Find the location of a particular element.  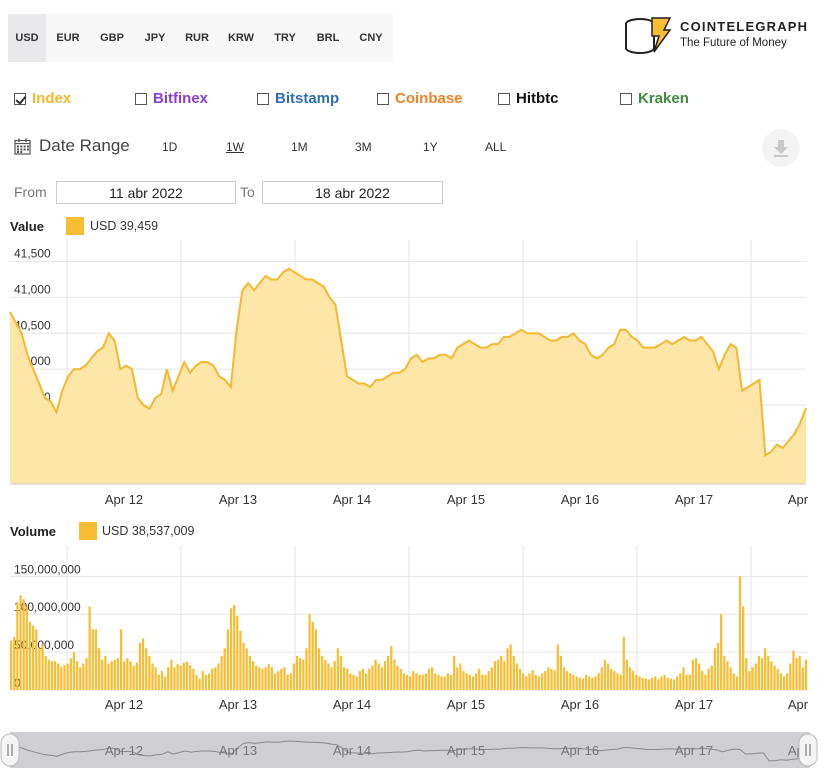

exchange-index: Index is located at coordinates (42, 98).